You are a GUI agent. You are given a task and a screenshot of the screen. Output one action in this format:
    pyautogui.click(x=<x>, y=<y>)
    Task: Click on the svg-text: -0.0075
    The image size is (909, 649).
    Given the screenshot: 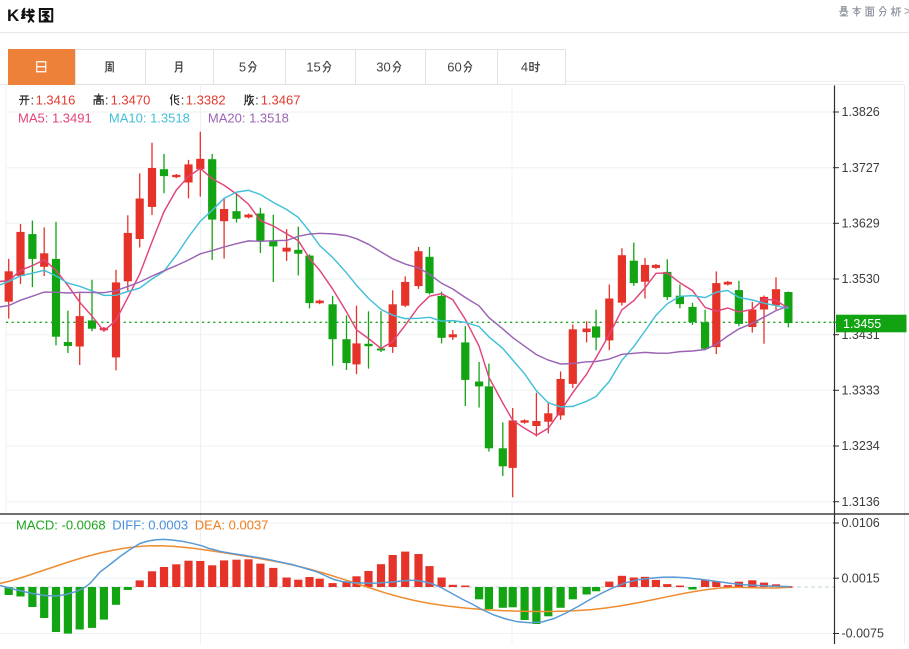 What is the action you would take?
    pyautogui.click(x=863, y=634)
    